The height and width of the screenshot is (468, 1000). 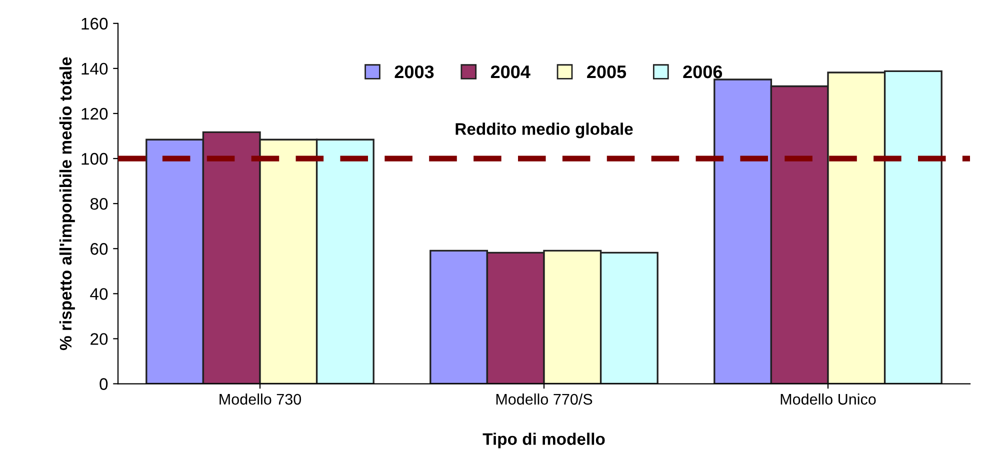 What do you see at coordinates (95, 158) in the screenshot?
I see `y-tick-label: 100` at bounding box center [95, 158].